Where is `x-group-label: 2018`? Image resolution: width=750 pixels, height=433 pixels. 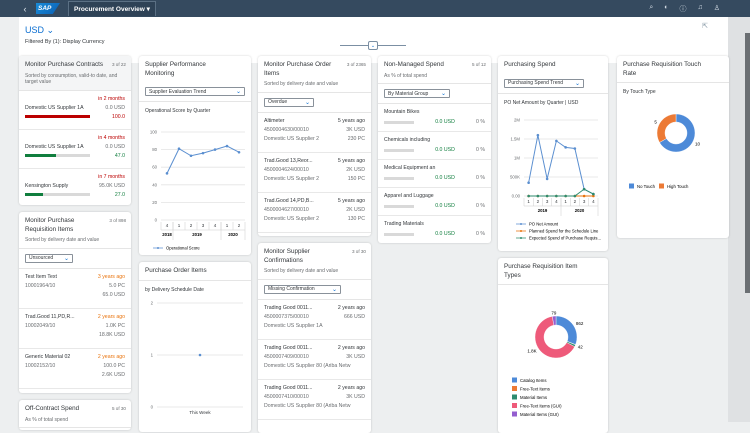 x-group-label: 2018 is located at coordinates (167, 234).